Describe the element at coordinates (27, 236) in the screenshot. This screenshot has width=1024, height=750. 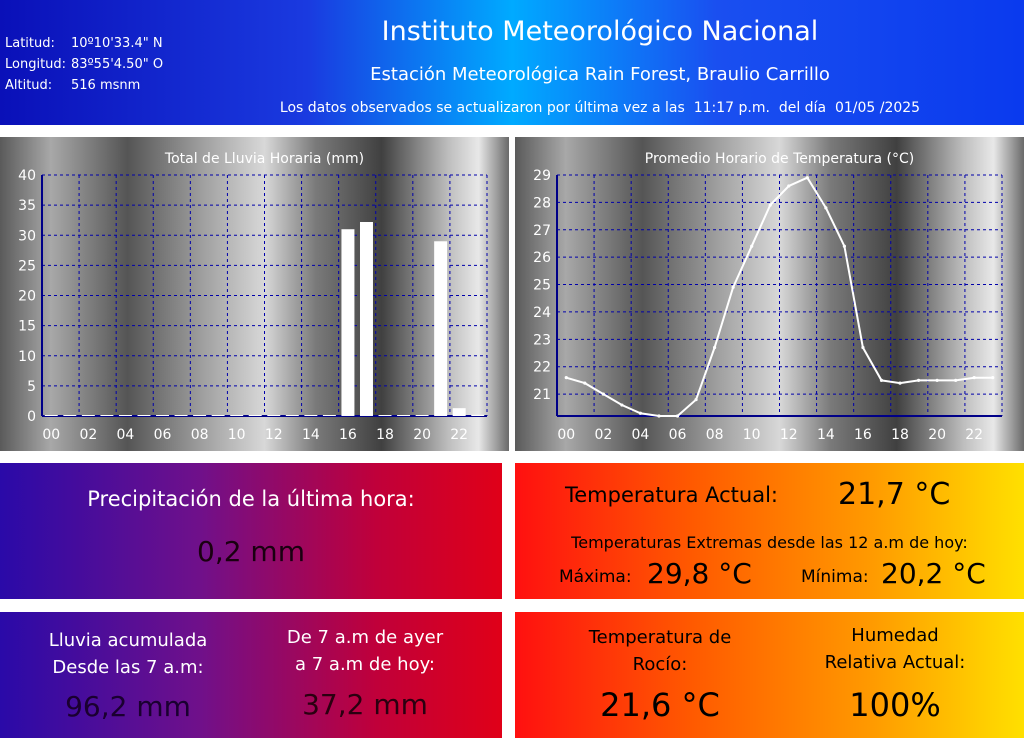
I see `rain-y-tick-label: 30` at that location.